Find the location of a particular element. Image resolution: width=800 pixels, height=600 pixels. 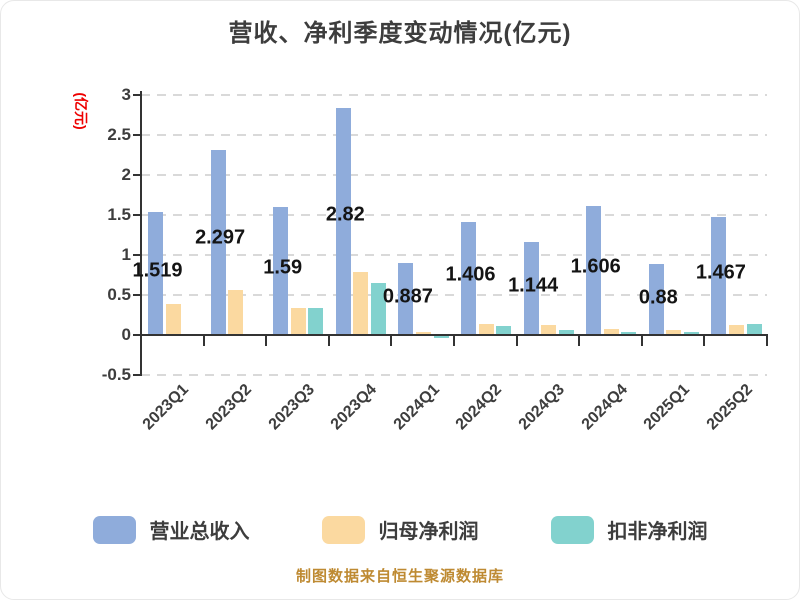

legend-item: 营业总收入 is located at coordinates (171, 529).